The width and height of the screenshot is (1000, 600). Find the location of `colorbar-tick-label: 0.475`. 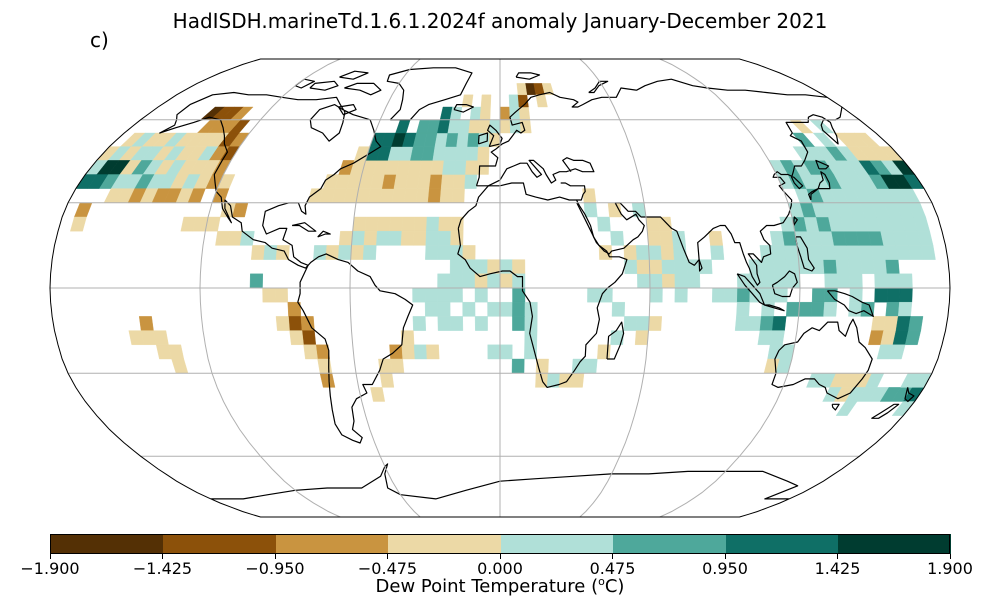

colorbar-tick-label: 0.475 is located at coordinates (612, 568).